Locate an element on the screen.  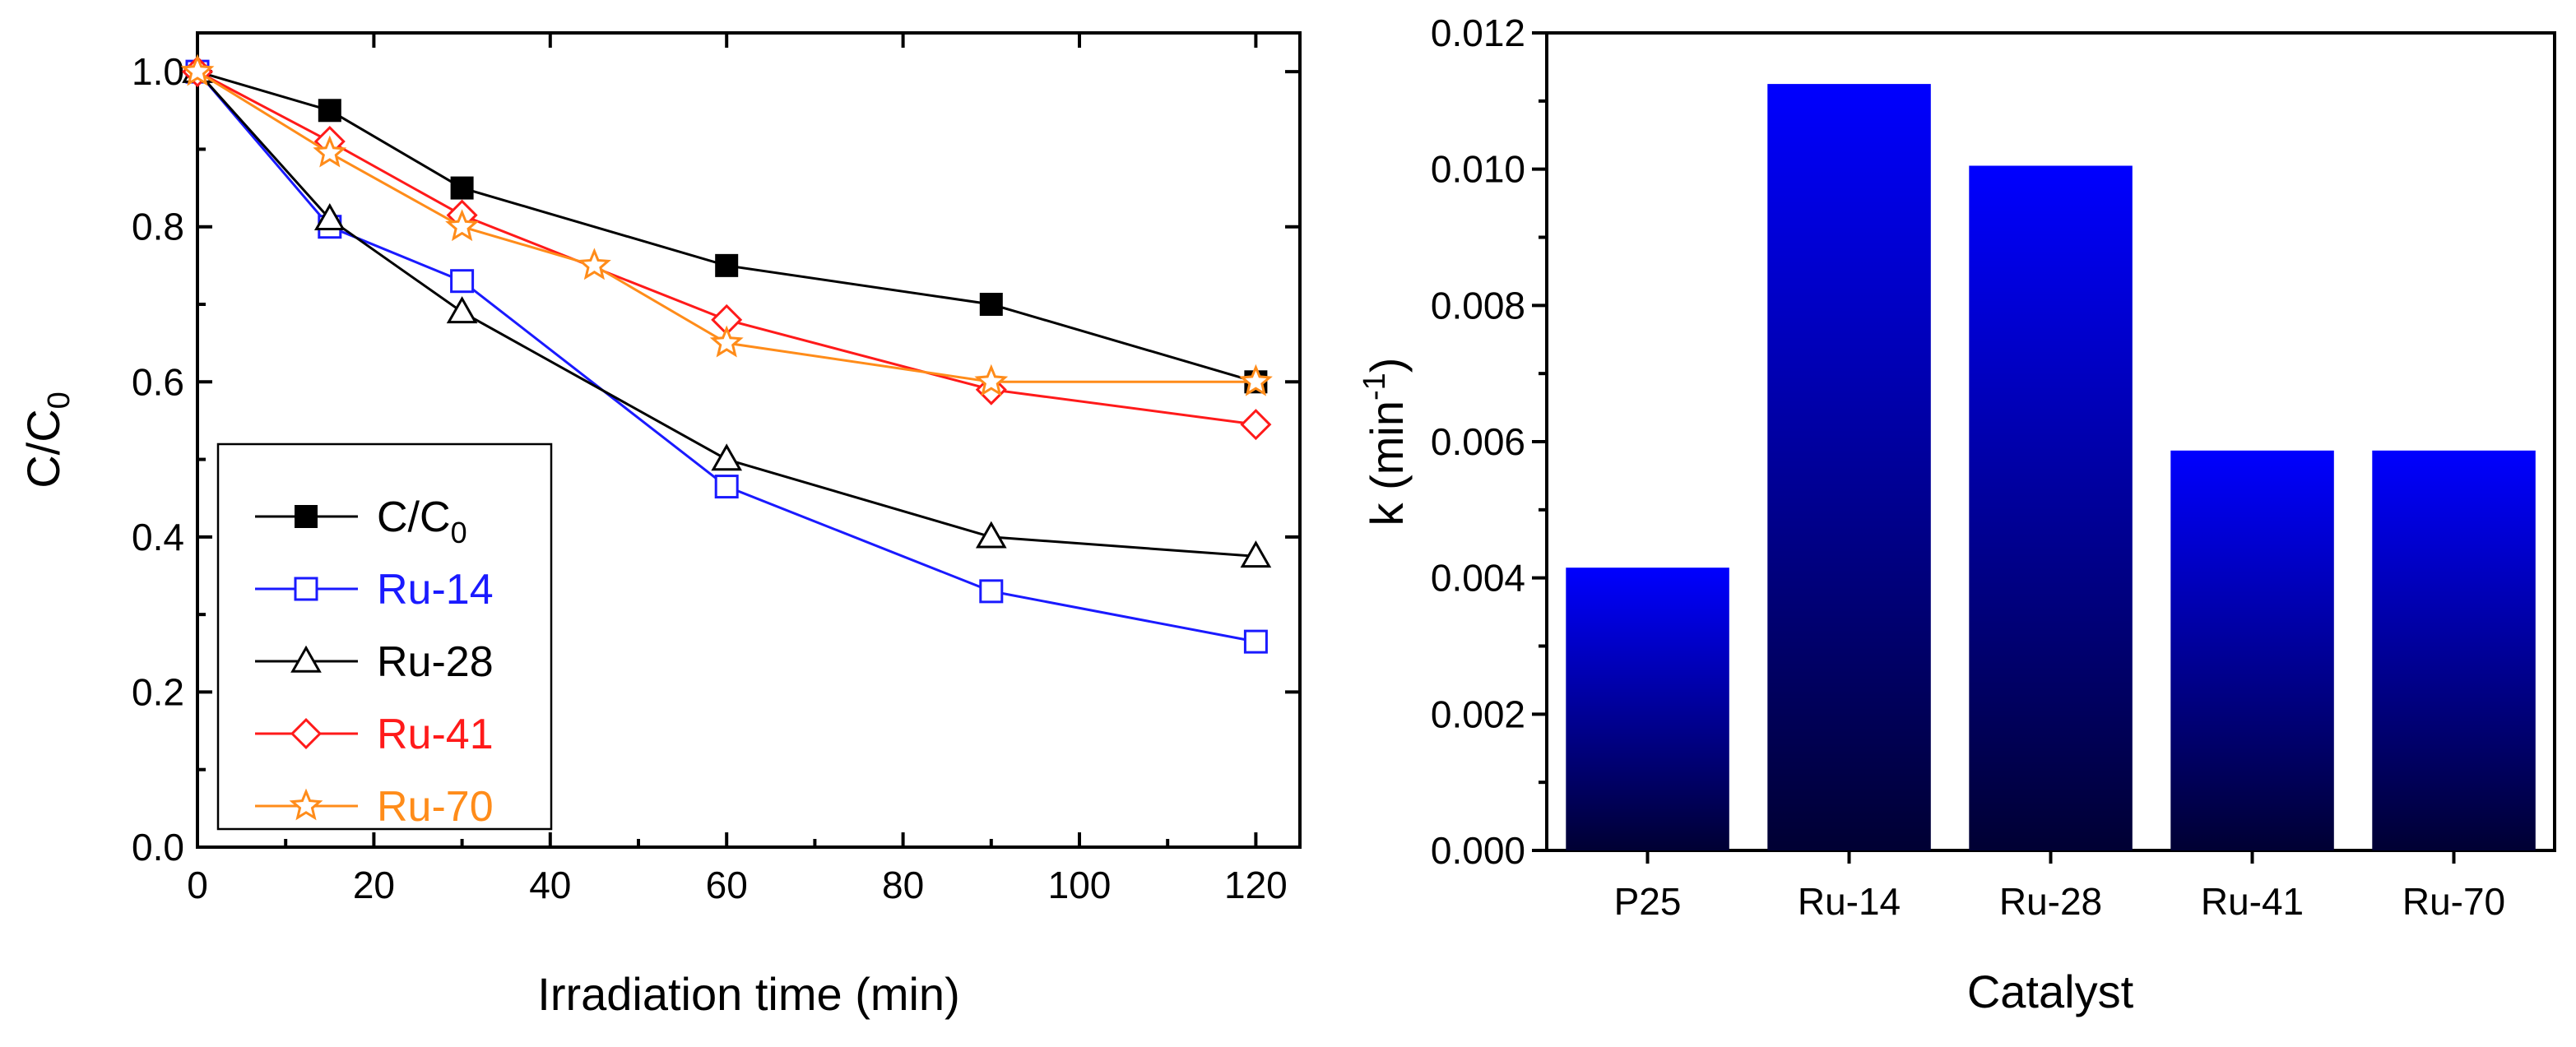
legend-label: Ru-14 is located at coordinates (435, 590).